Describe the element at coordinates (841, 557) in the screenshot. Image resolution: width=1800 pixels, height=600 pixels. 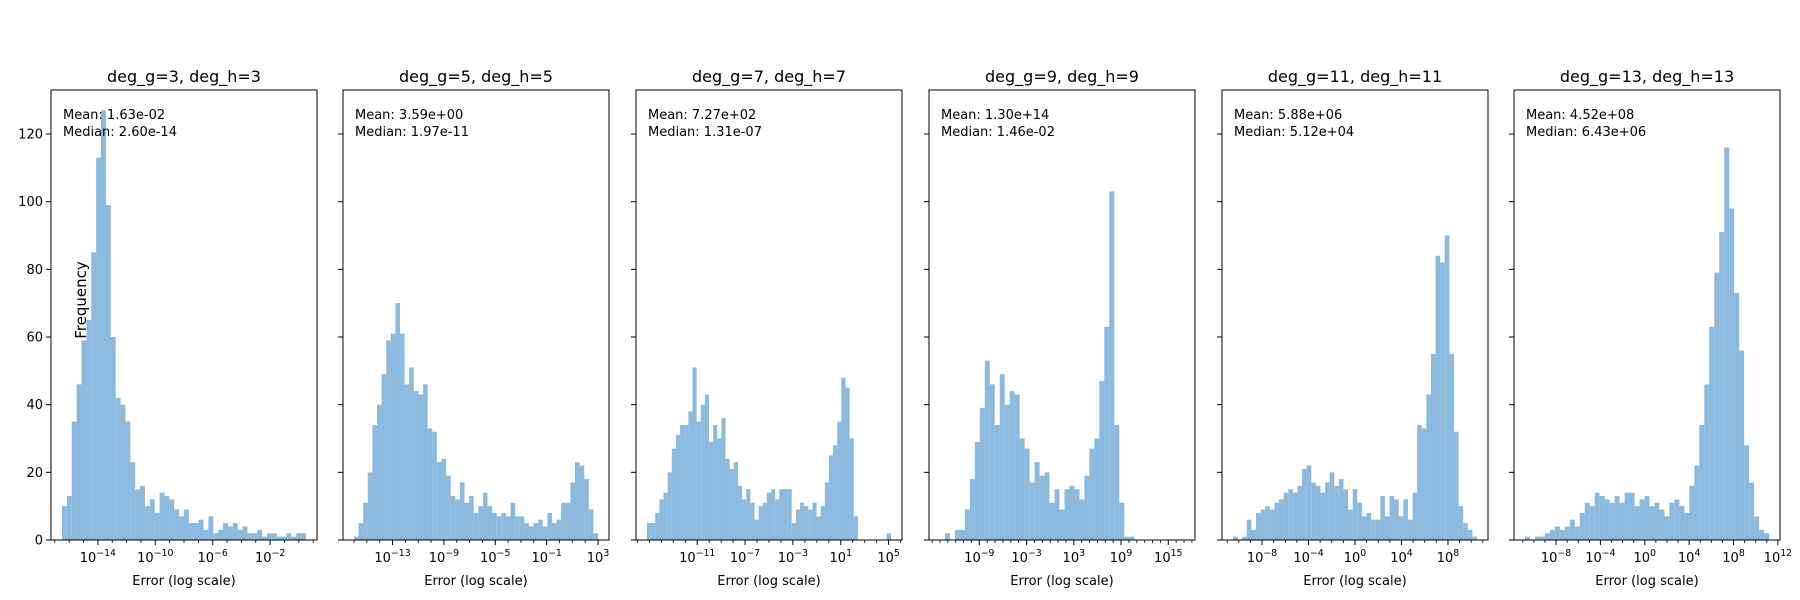
I see `x-tick-label: 10¹` at that location.